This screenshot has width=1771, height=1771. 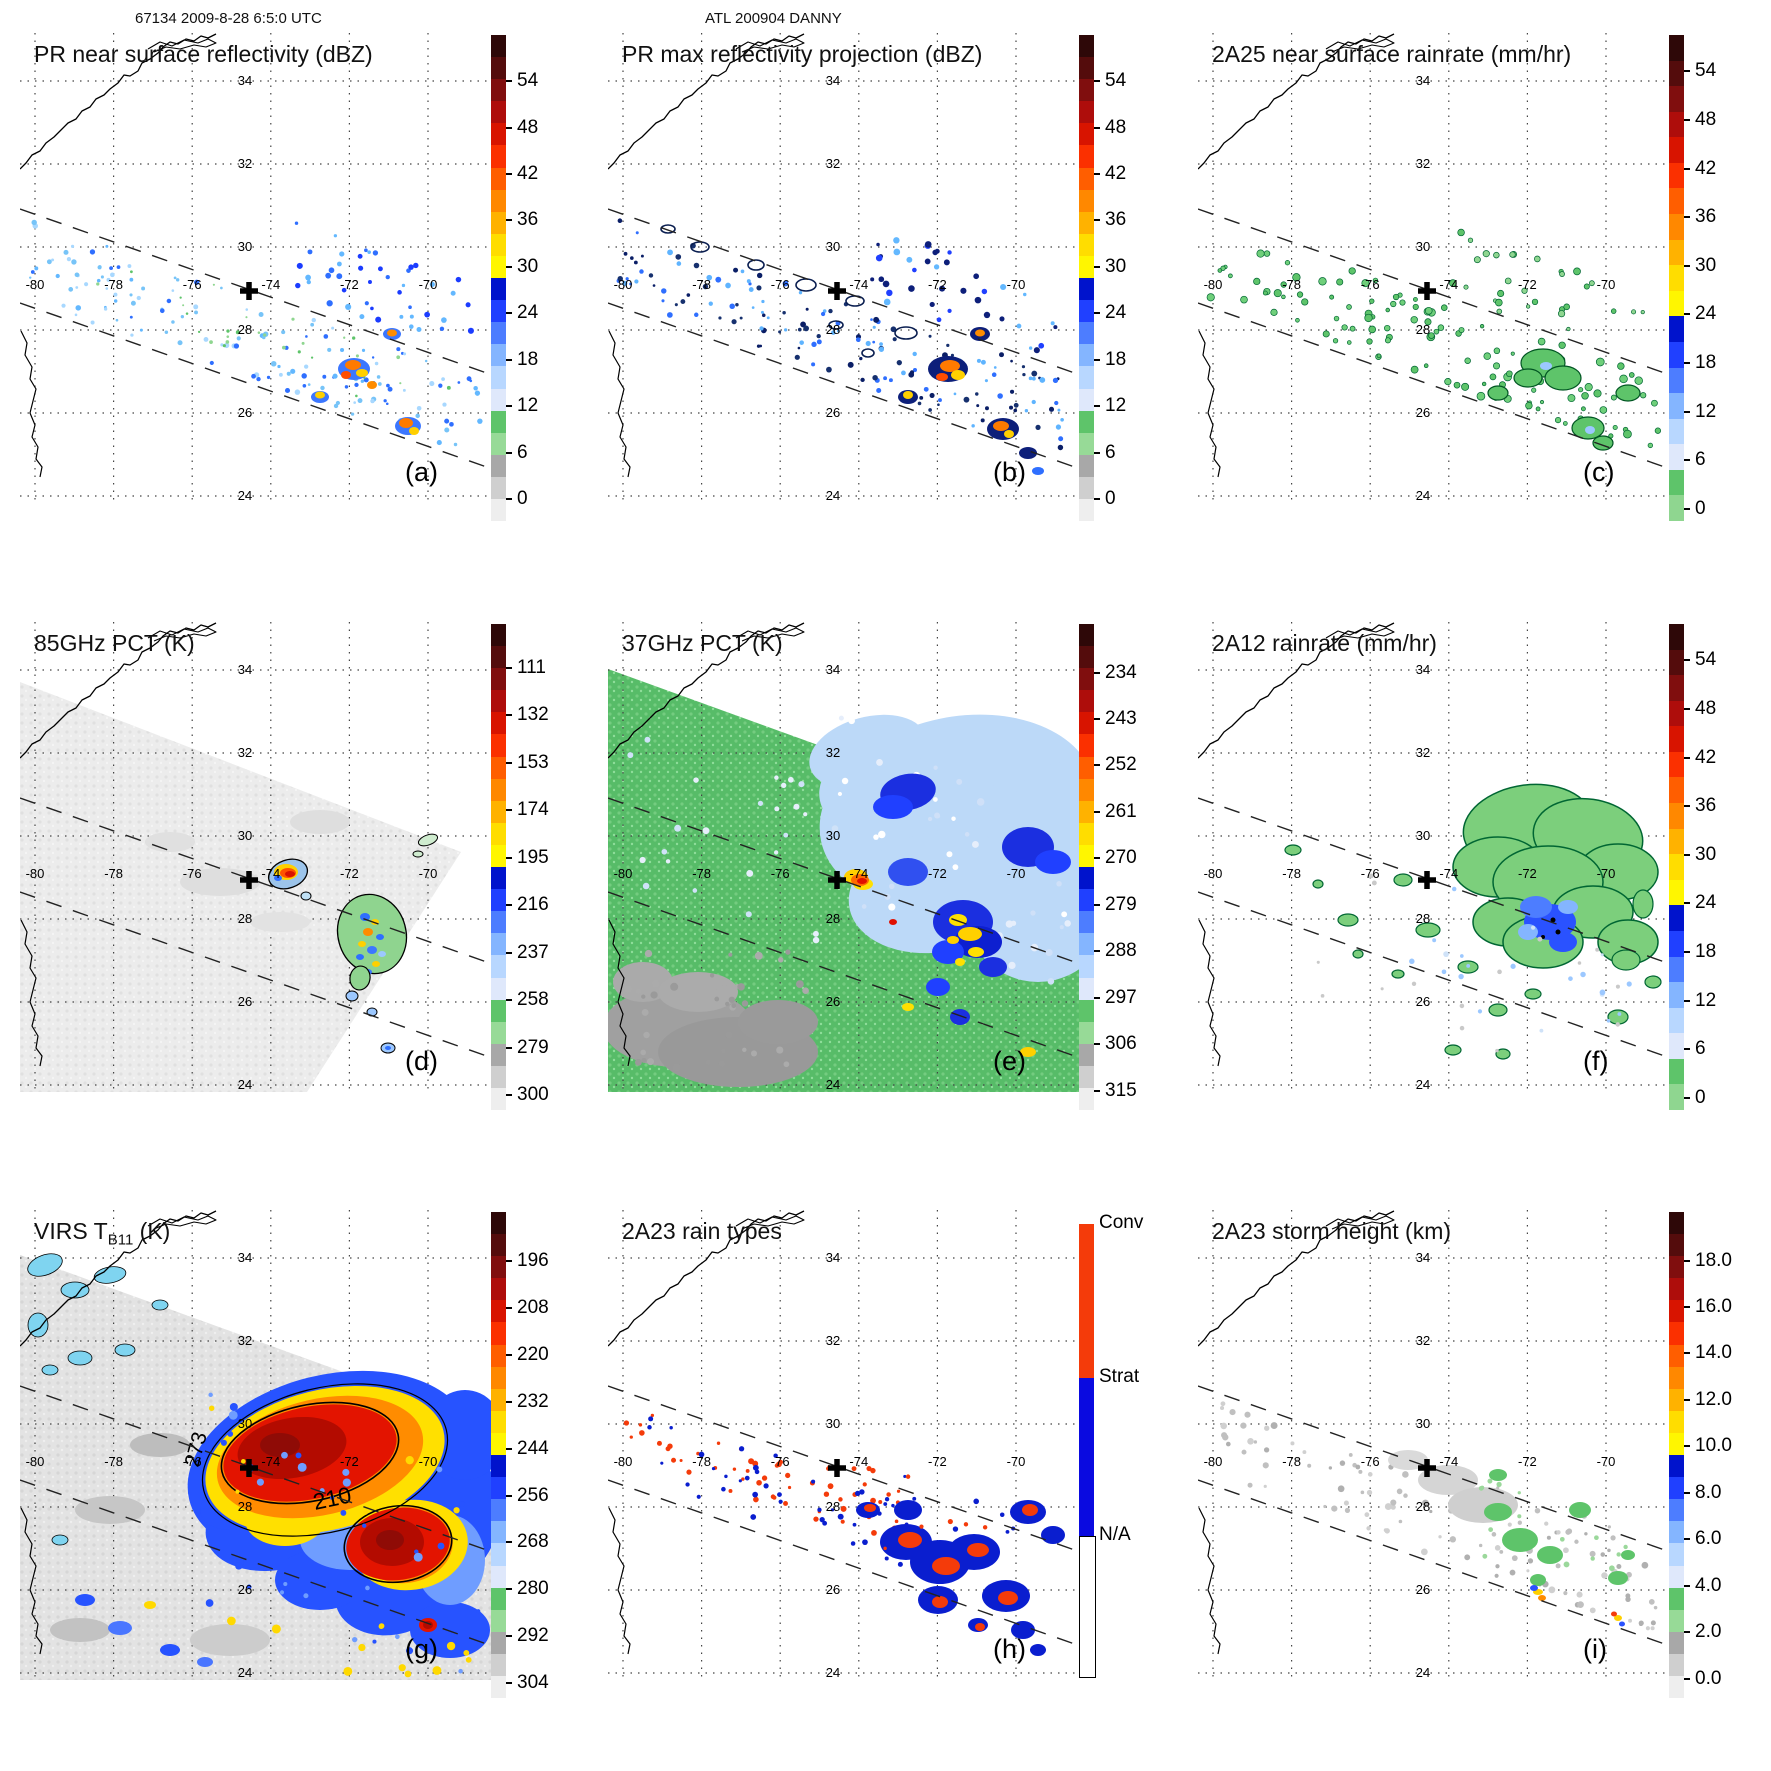 I want to click on map-panel-d: 34 32 30 28 26 24 -80 -78 -76 -74 -72 -70, so click(x=259, y=857).